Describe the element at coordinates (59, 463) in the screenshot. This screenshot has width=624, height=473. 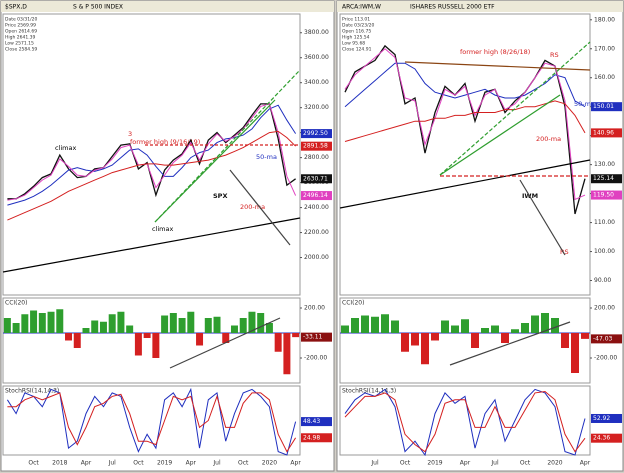
I see `x-tick-label: 2018` at that location.